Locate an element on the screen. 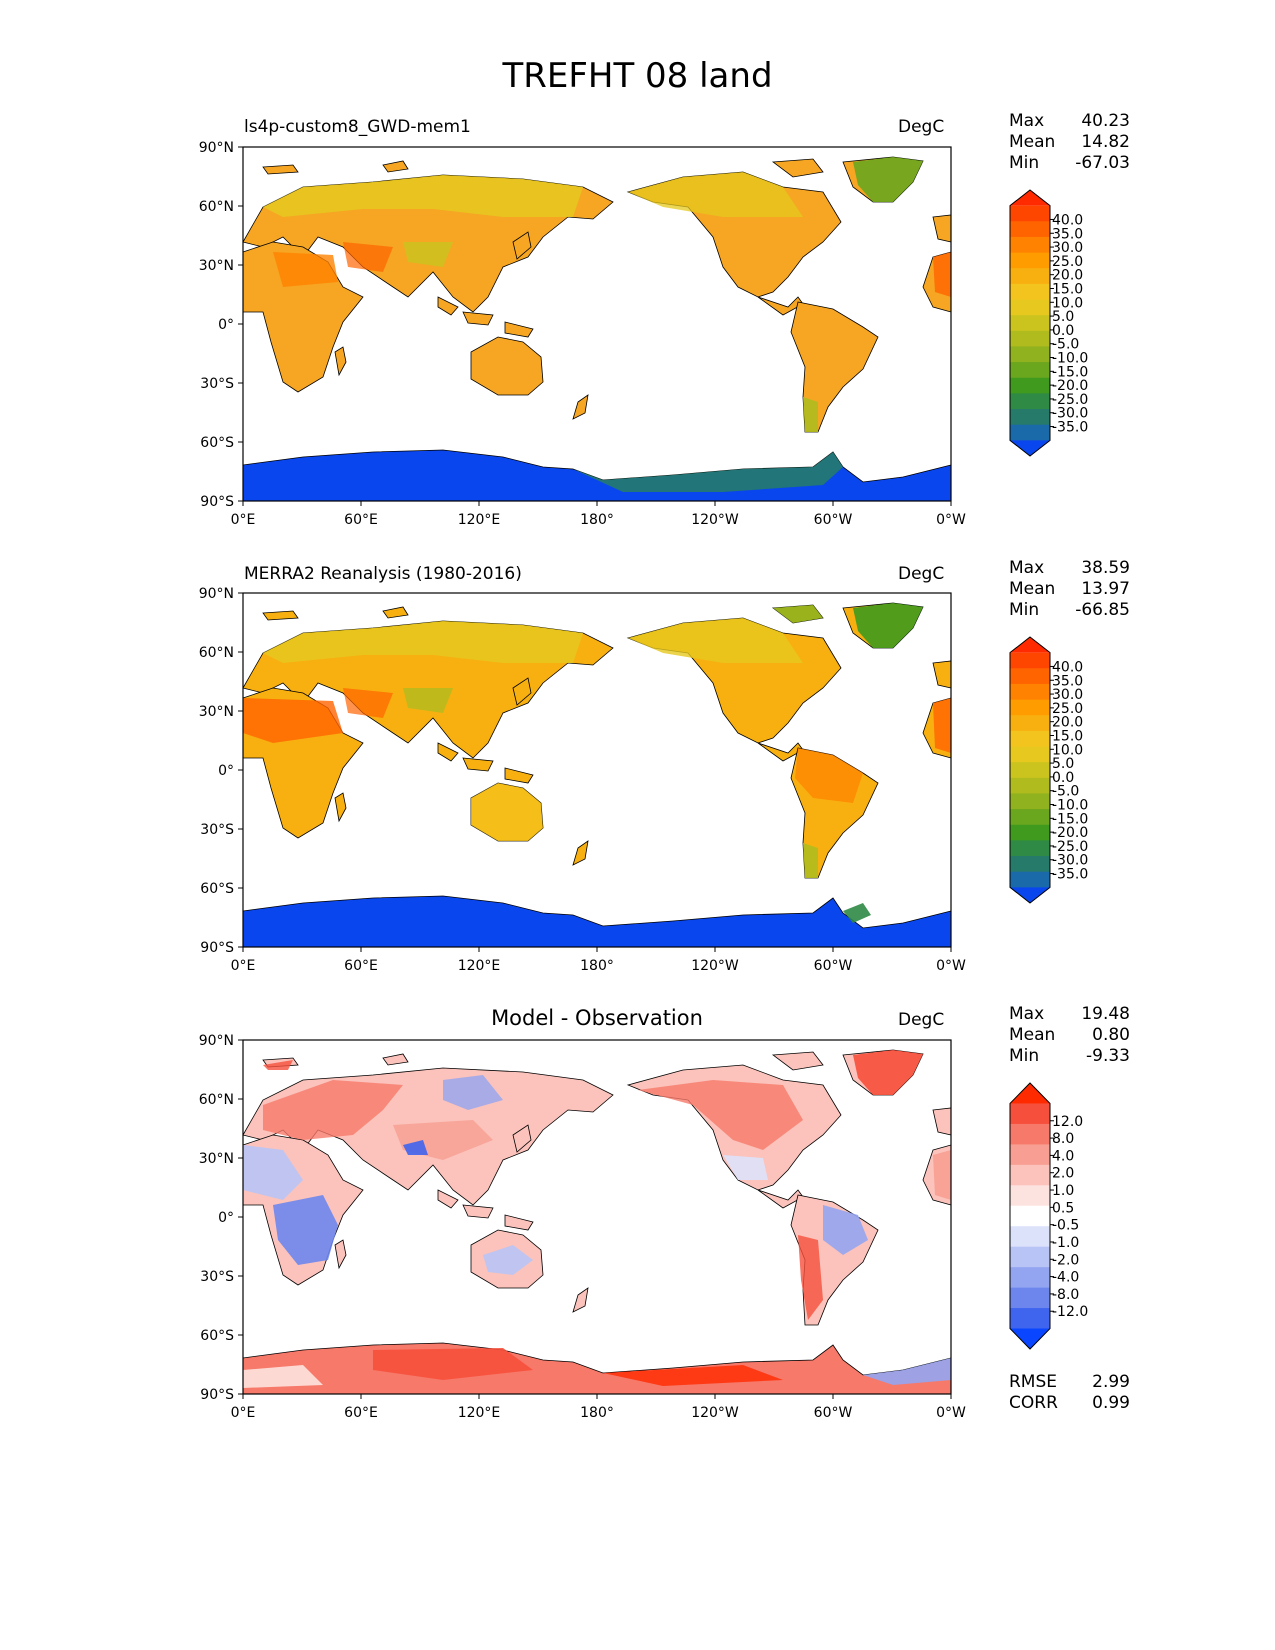  stat-mean-value: 13.97 is located at coordinates (1105, 589).